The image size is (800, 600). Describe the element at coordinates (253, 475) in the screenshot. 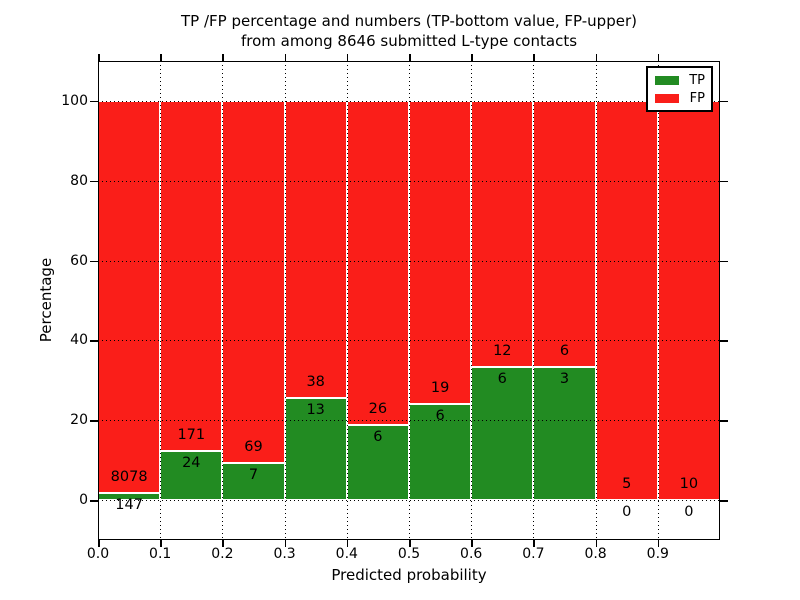

I see `tp-count-label: 7` at that location.